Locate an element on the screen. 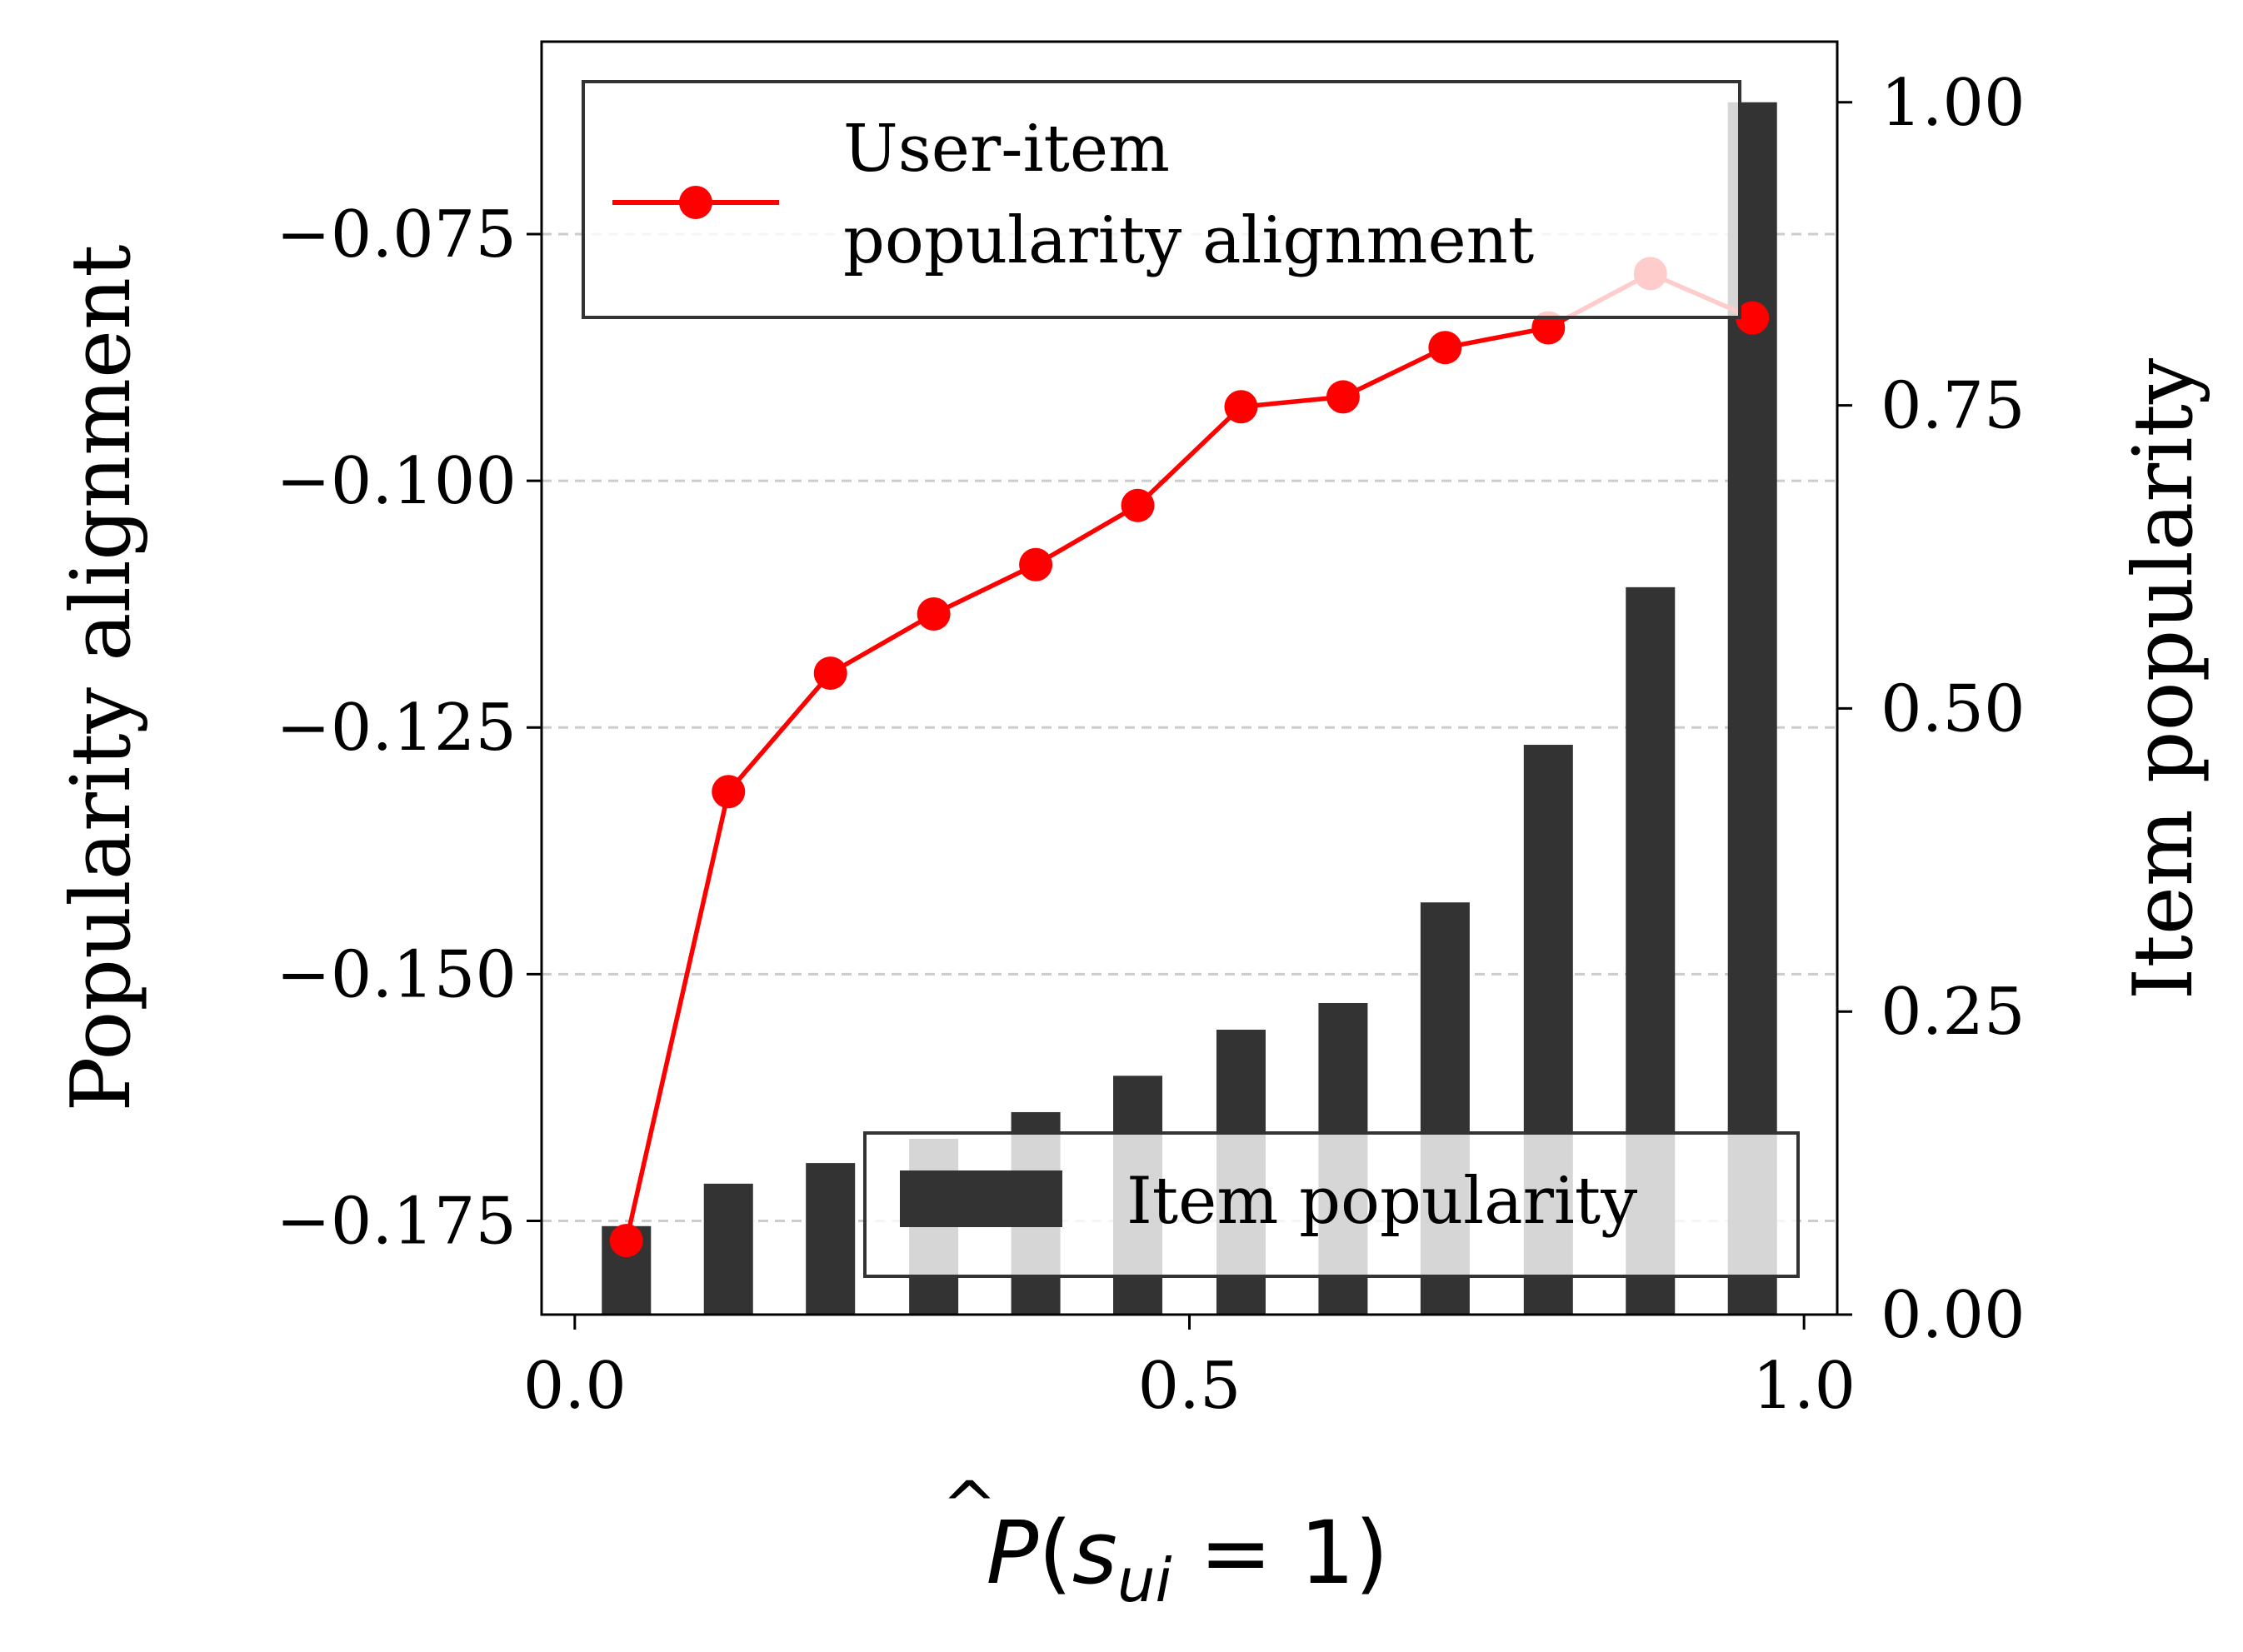  right-tick-label: 0.50 is located at coordinates (1953, 708).